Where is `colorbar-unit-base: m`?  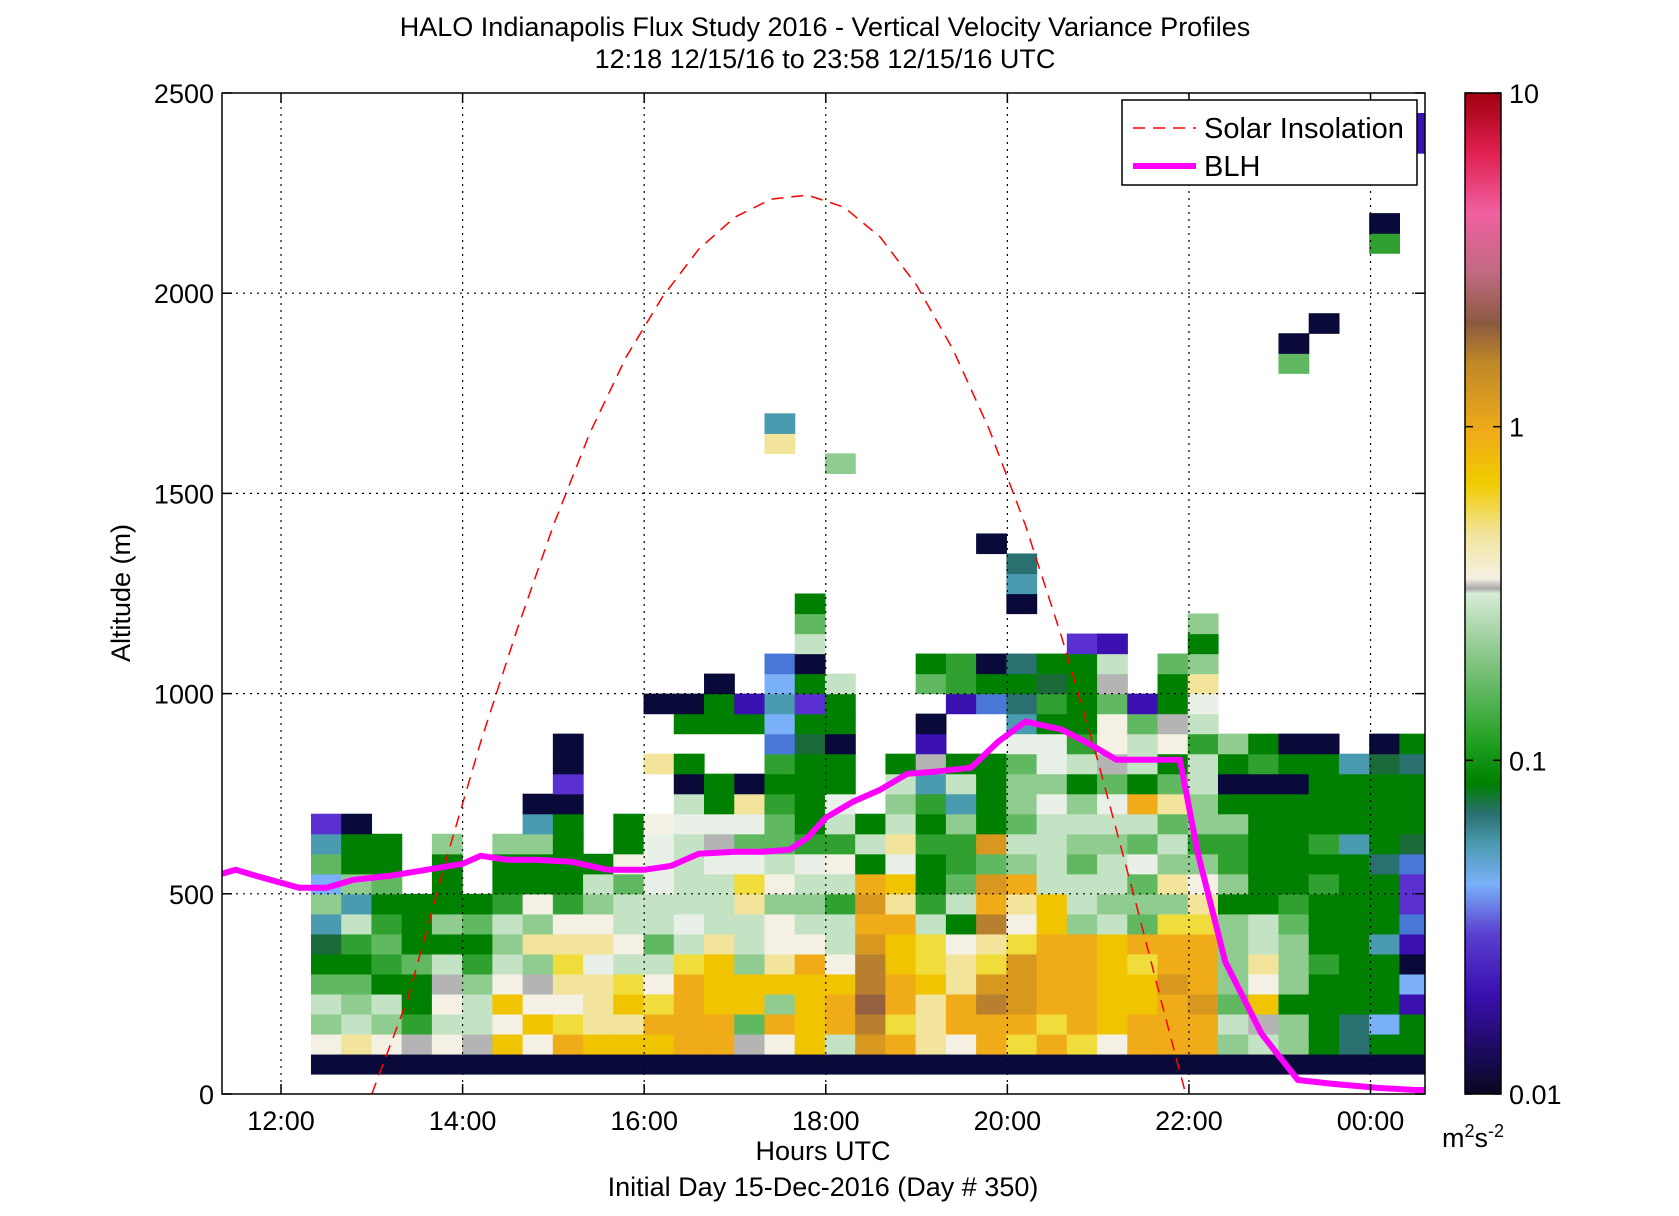
colorbar-unit-base: m is located at coordinates (1453, 1138).